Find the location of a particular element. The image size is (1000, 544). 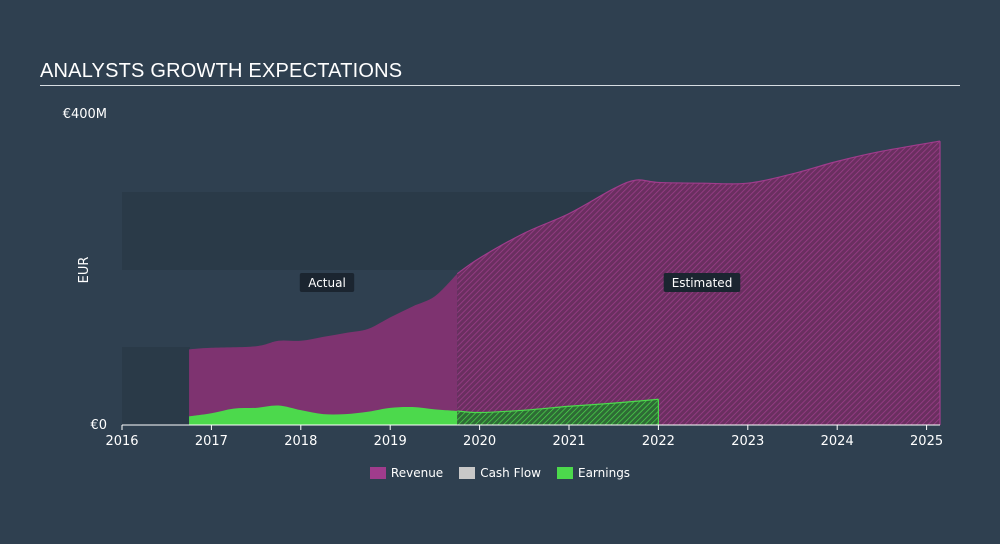

phase-label-text: Estimated is located at coordinates (702, 283).